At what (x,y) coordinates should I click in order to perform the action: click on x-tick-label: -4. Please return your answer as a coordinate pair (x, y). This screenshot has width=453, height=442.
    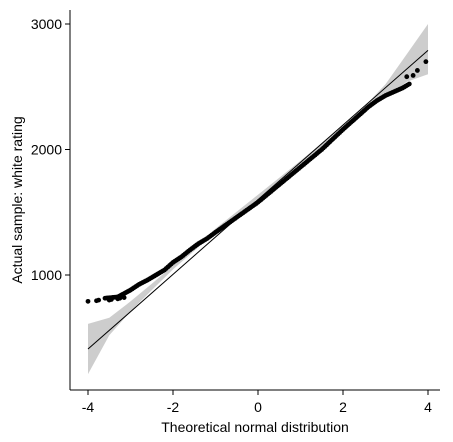
    Looking at the image, I should click on (88, 407).